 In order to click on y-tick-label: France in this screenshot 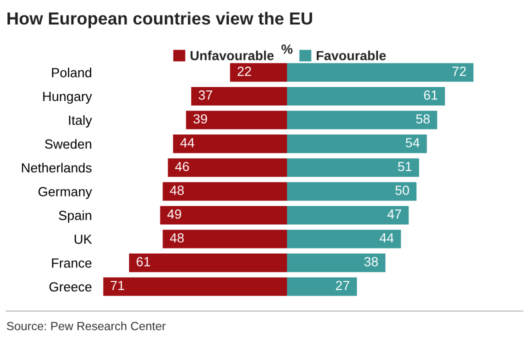, I will do `click(72, 263)`.